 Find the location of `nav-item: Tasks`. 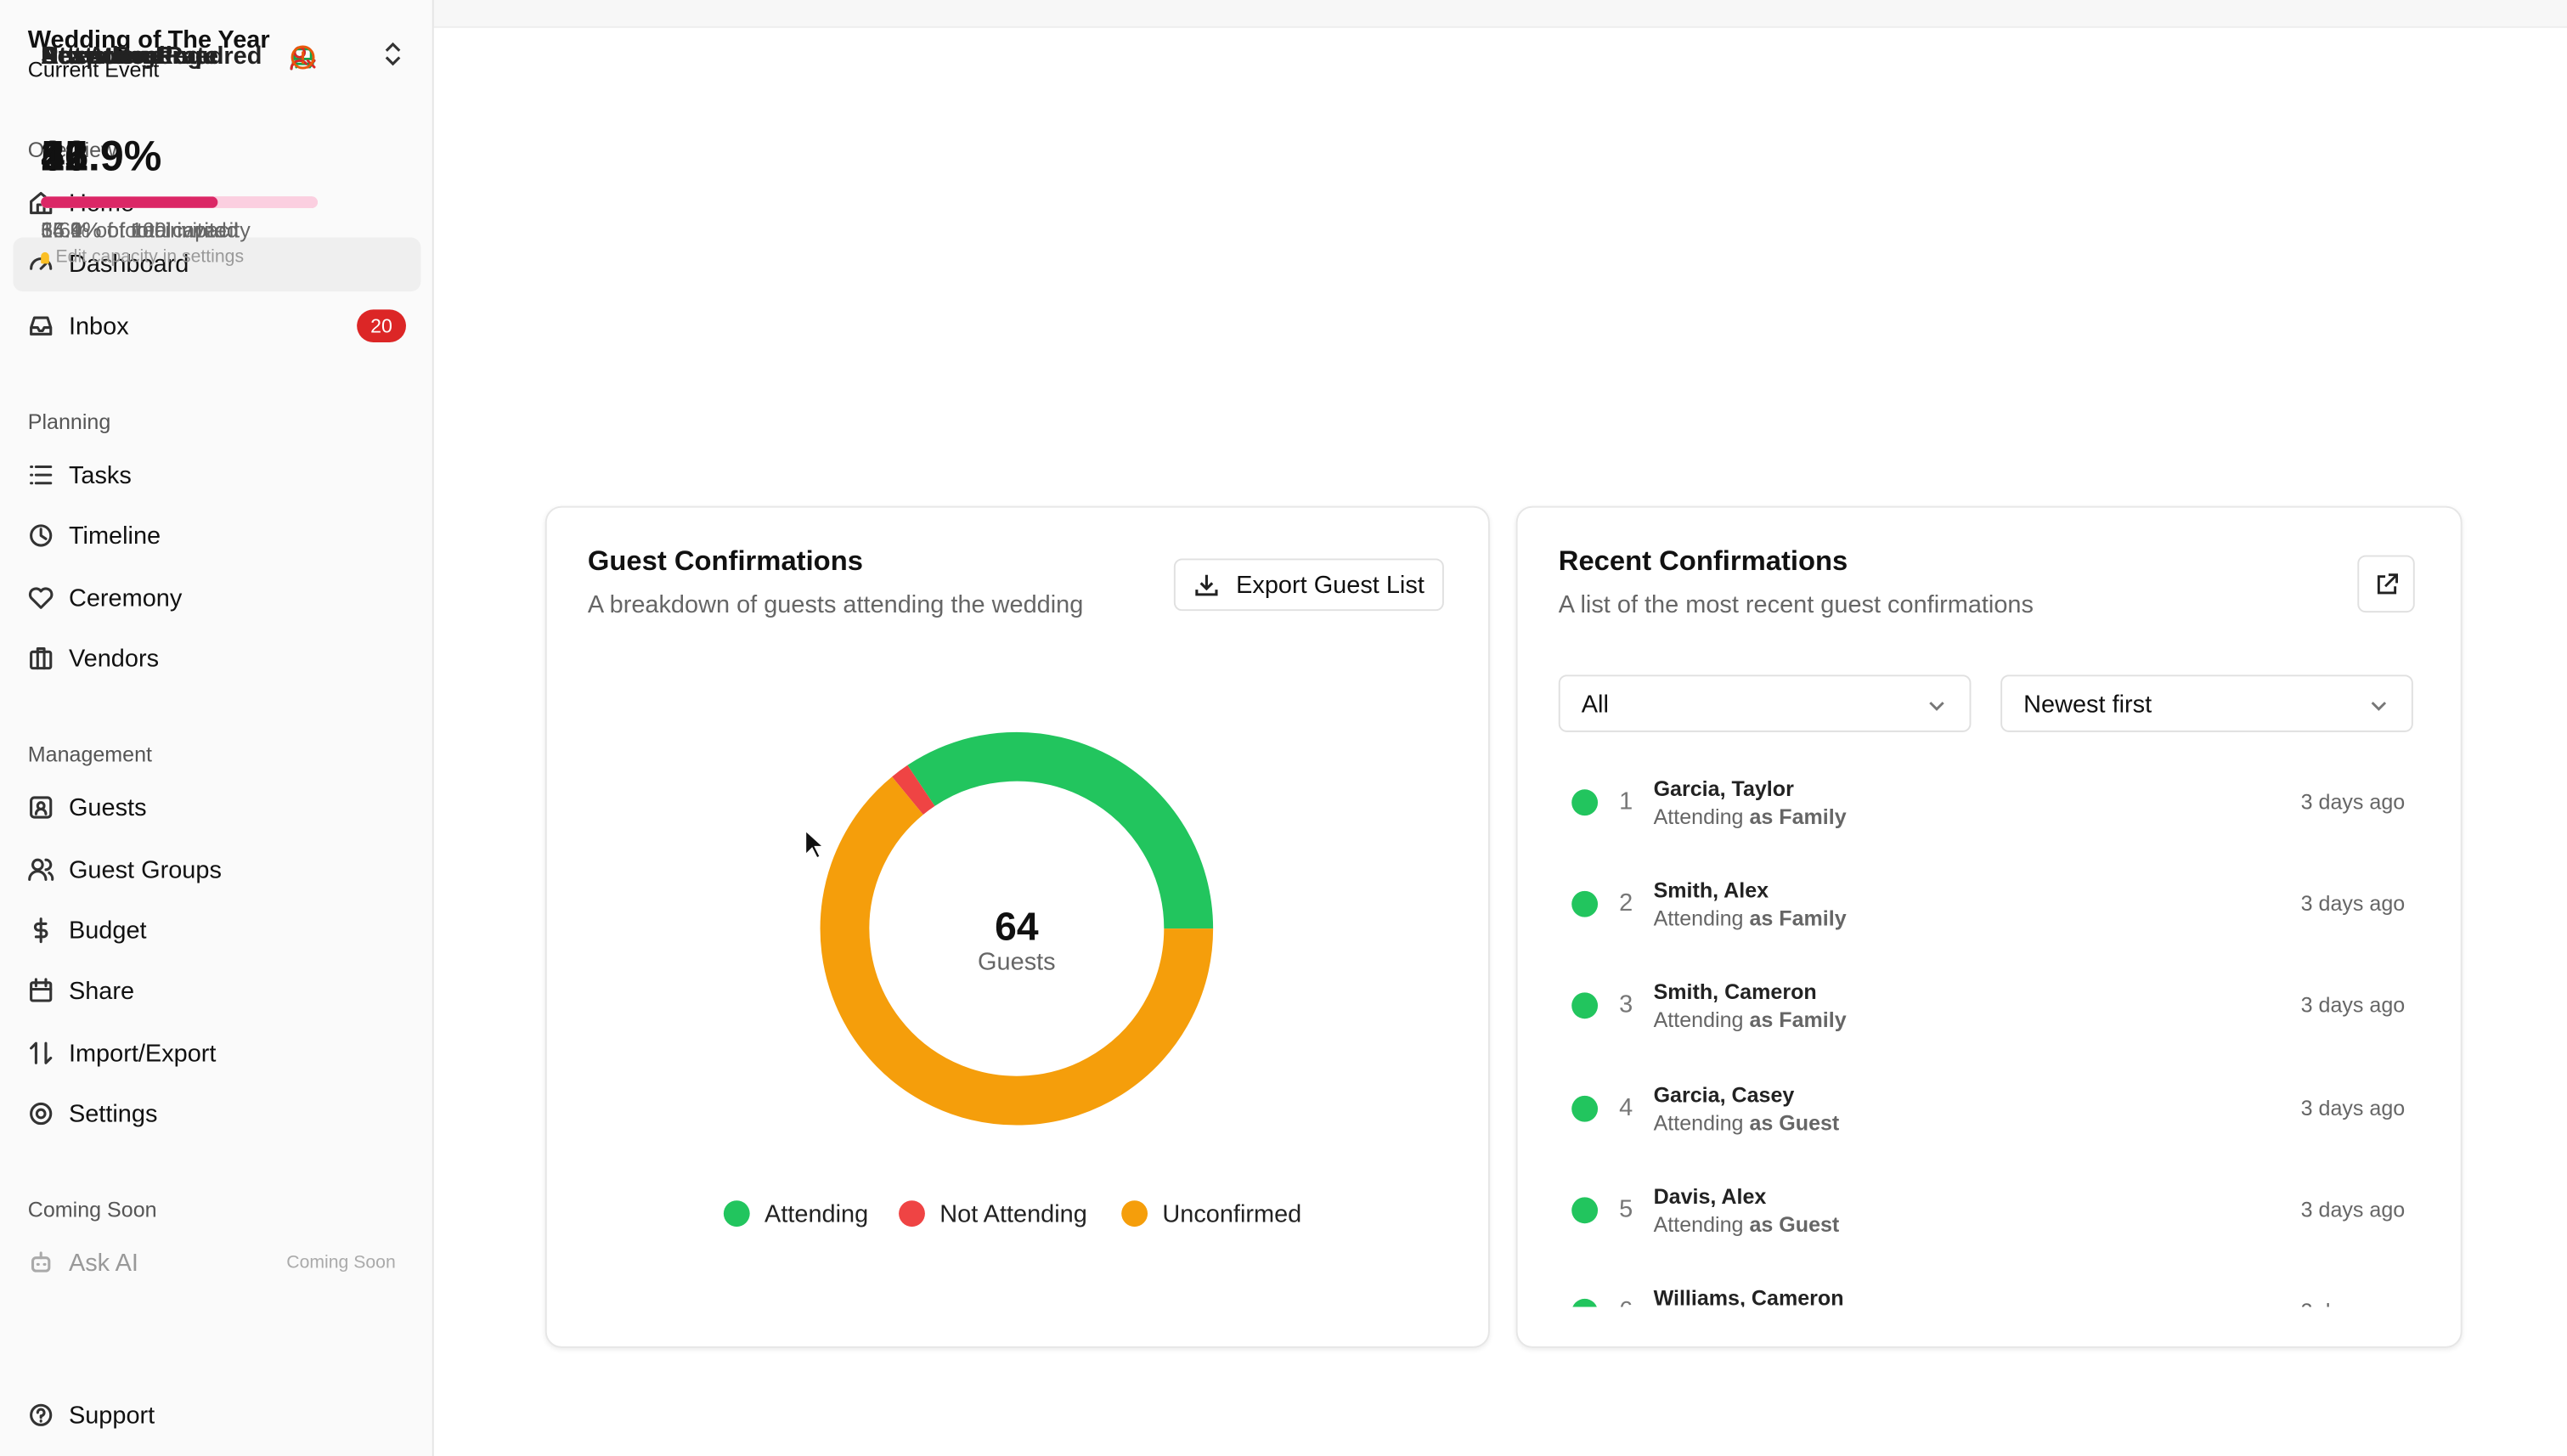

nav-item: Tasks is located at coordinates (80, 476).